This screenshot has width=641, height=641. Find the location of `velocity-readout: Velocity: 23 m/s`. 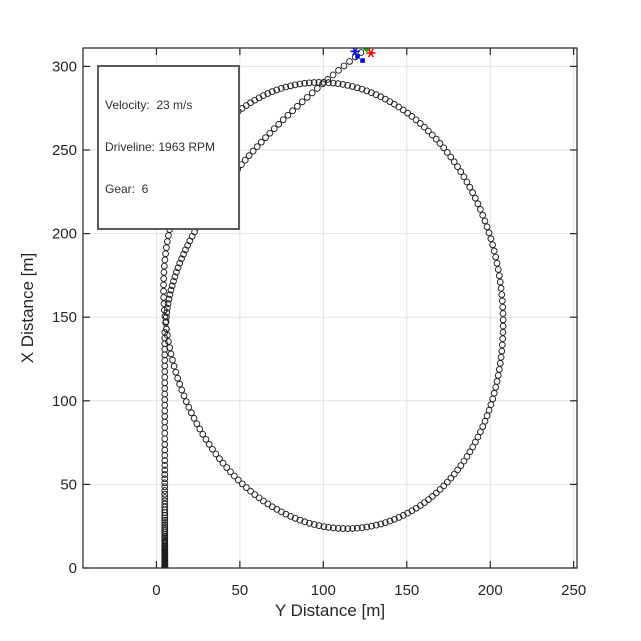

velocity-readout: Velocity: 23 m/s is located at coordinates (149, 105).